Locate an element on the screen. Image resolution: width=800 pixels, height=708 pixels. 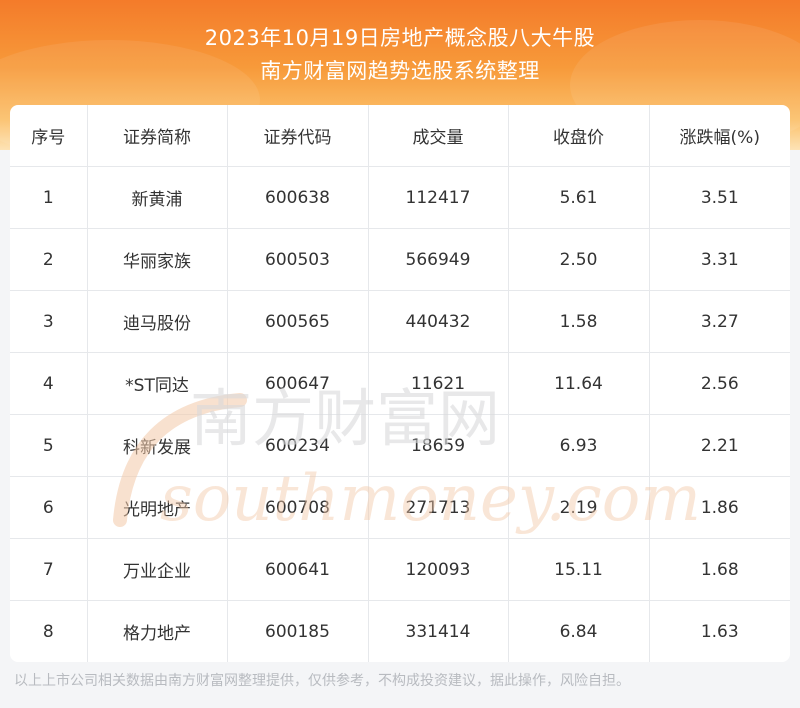
cell-close: 6.93 is located at coordinates (579, 445).